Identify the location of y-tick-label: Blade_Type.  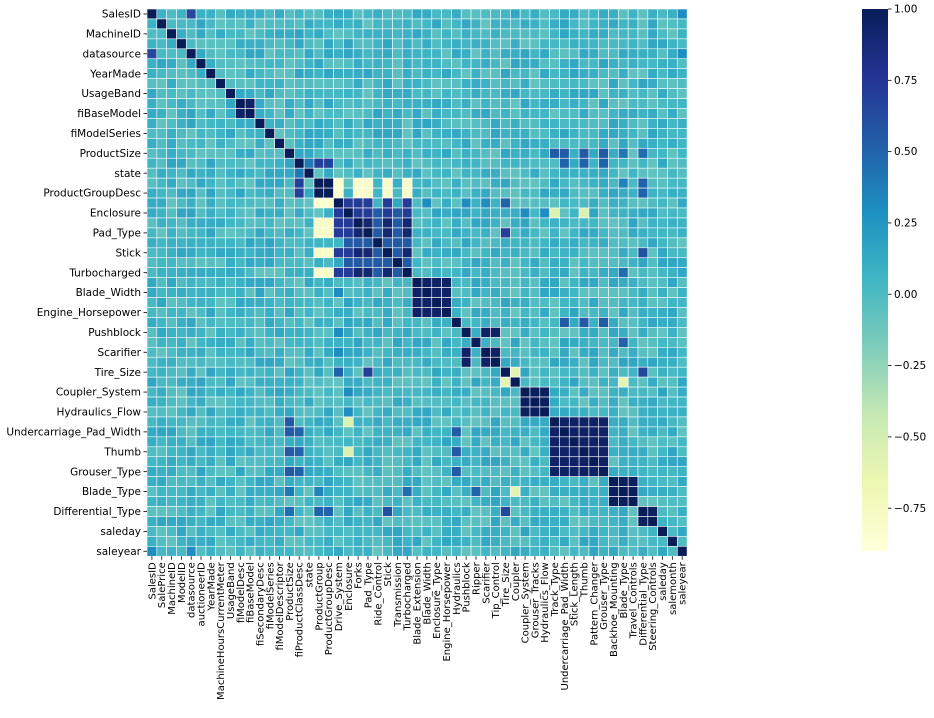
(111, 492).